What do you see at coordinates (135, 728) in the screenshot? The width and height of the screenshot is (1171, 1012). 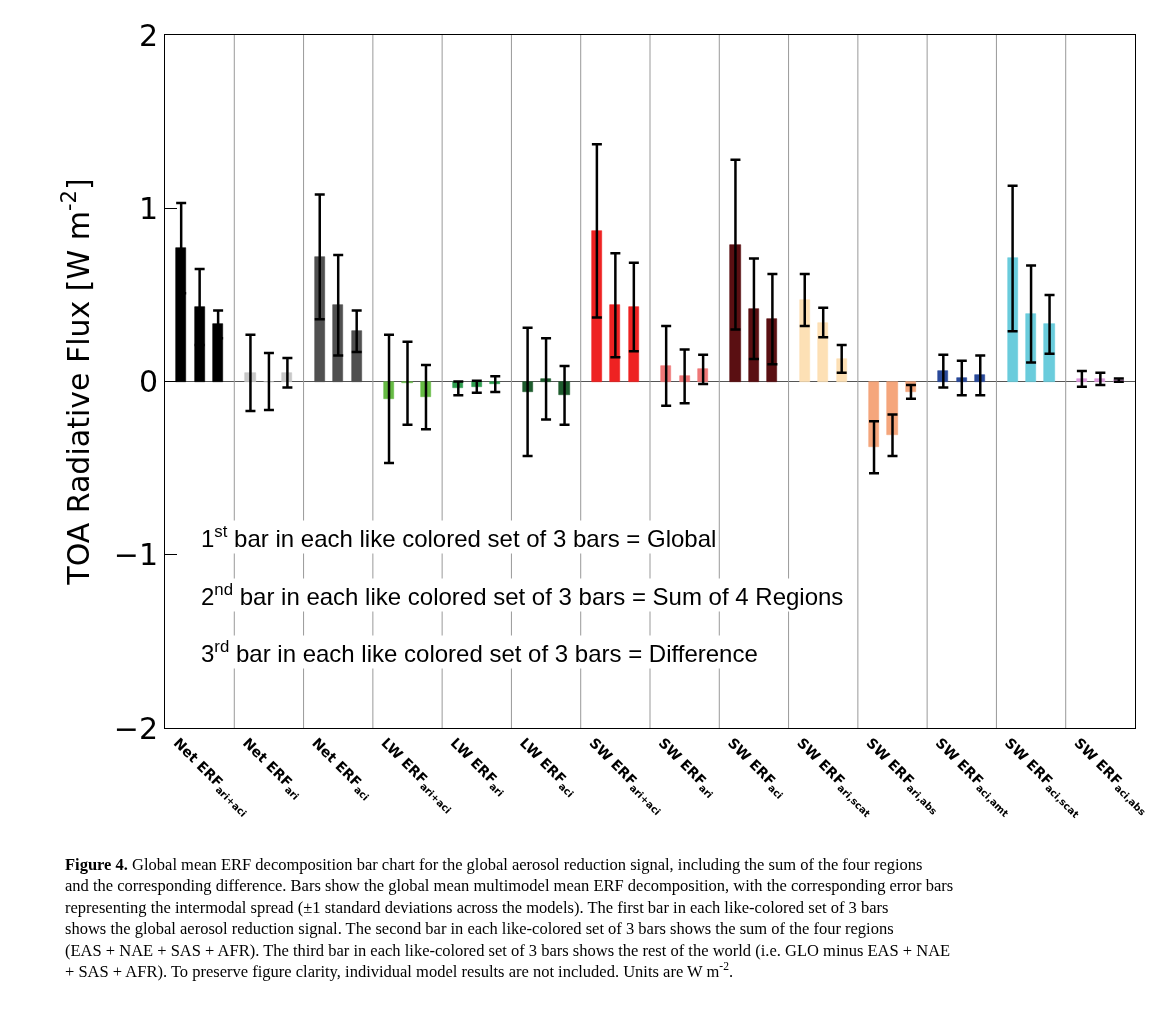 I see `y-tick-label: −2` at bounding box center [135, 728].